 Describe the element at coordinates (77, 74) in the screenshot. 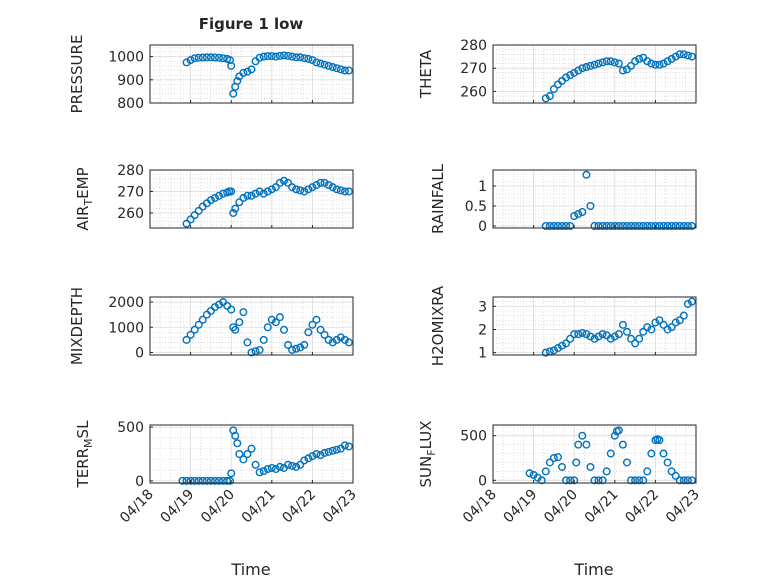

I see `y-axis-label: PRESSURE` at that location.